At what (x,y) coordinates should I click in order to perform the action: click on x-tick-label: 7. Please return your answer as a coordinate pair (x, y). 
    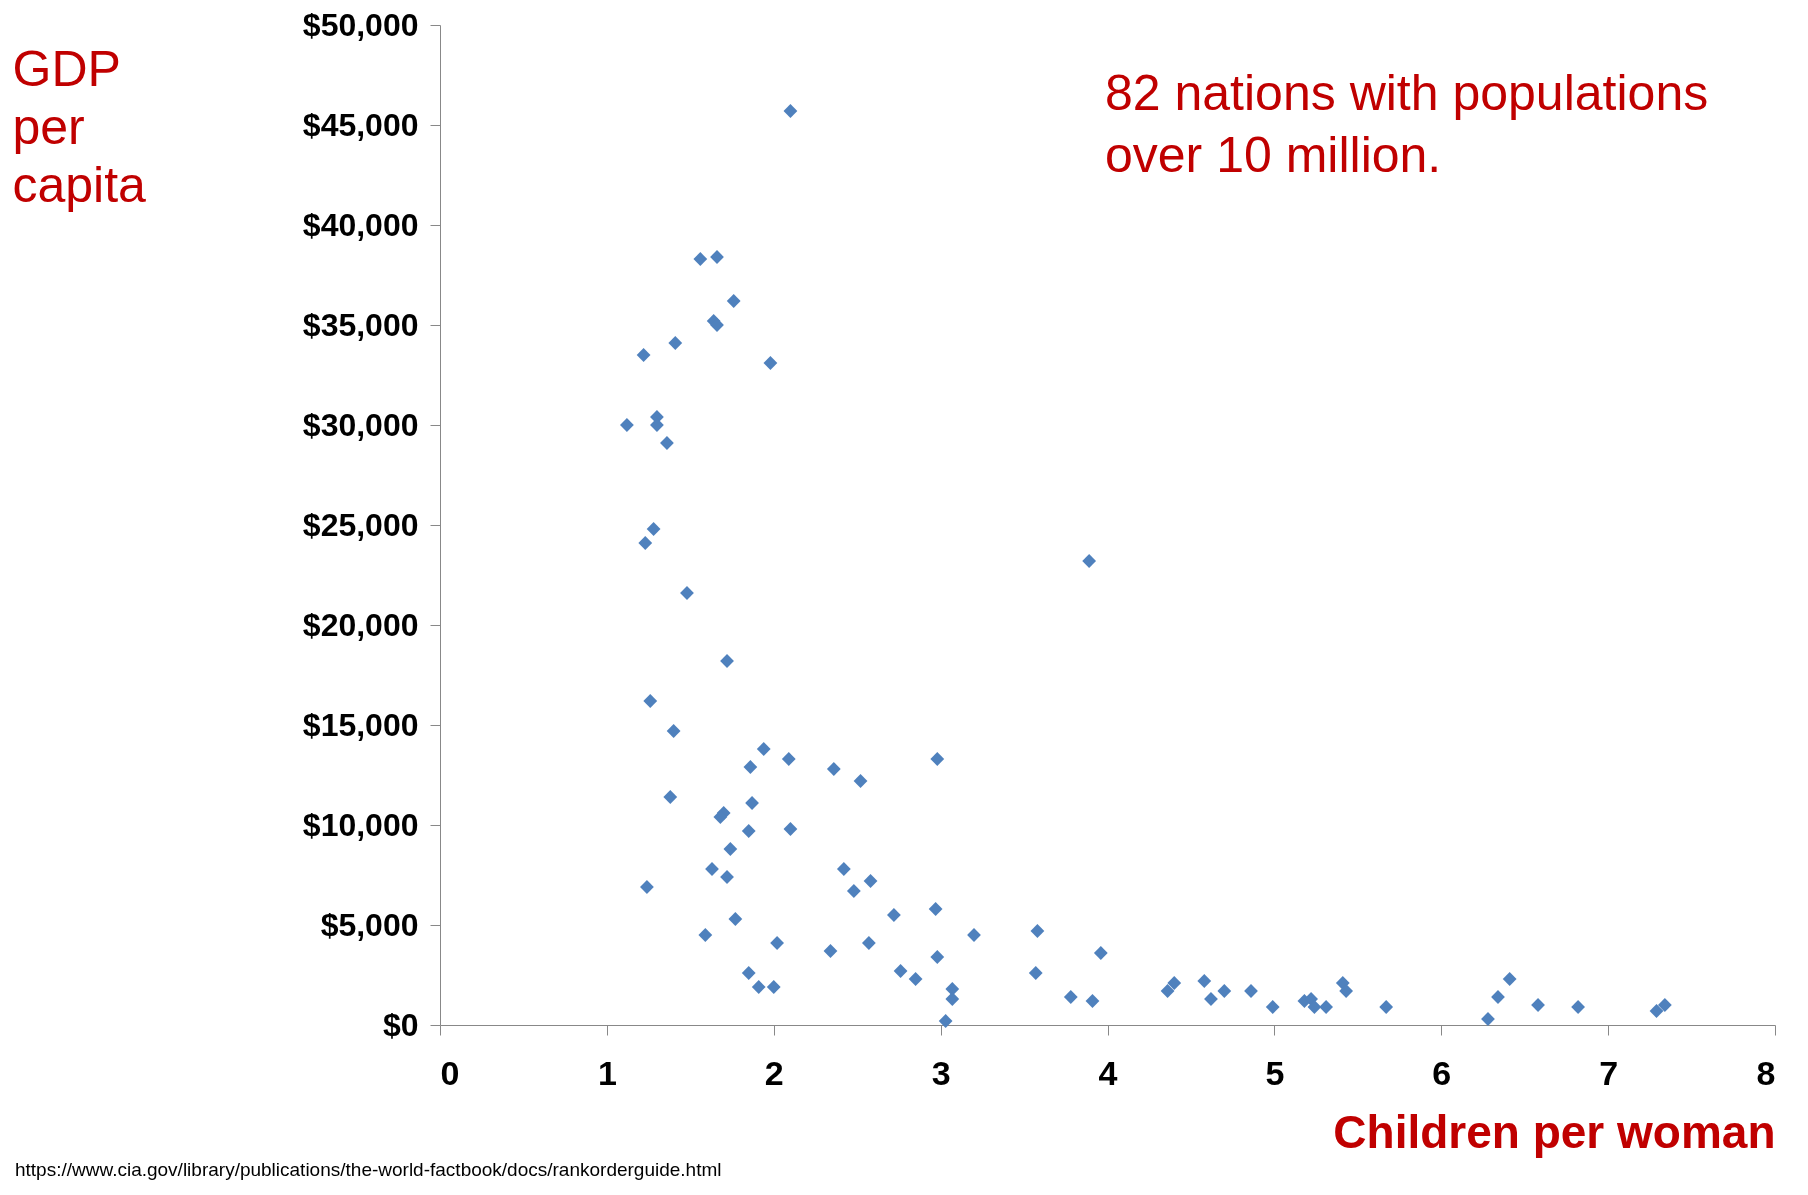
    Looking at the image, I should click on (1609, 1072).